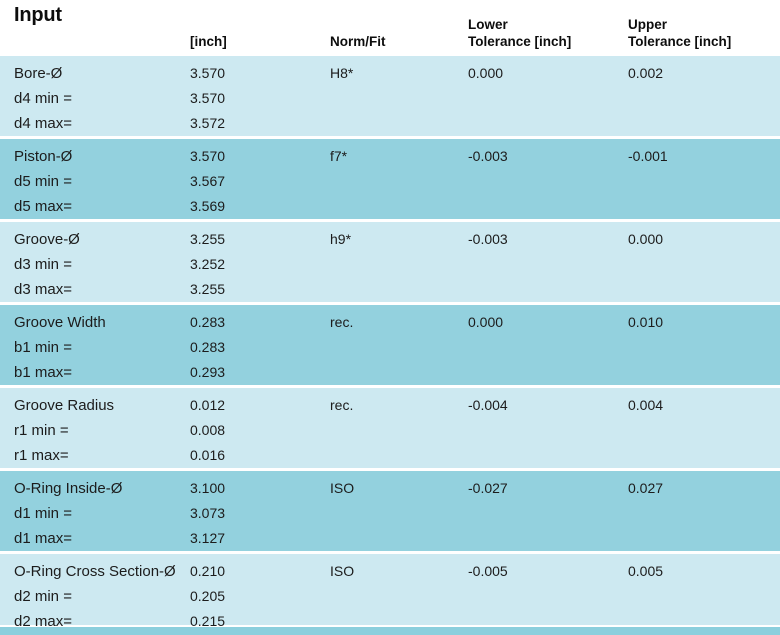  Describe the element at coordinates (648, 156) in the screenshot. I see `row-upper-tolerance: -0.001` at that location.